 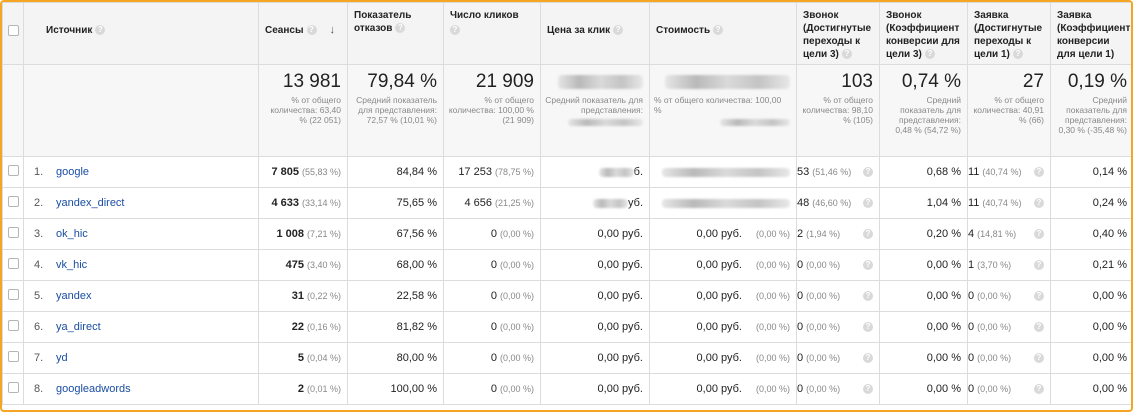 What do you see at coordinates (285, 172) in the screenshot?
I see `sessions-value: 7 805` at bounding box center [285, 172].